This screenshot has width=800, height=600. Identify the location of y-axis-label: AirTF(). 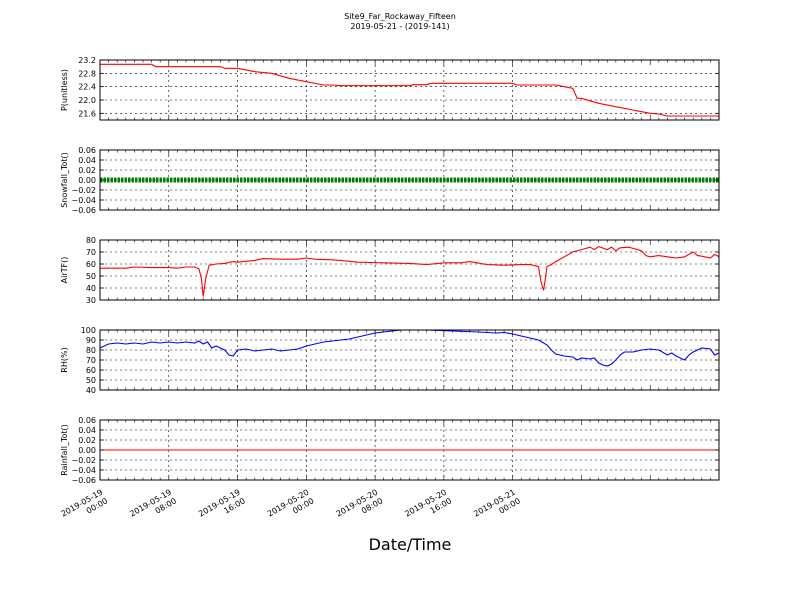
(64, 270).